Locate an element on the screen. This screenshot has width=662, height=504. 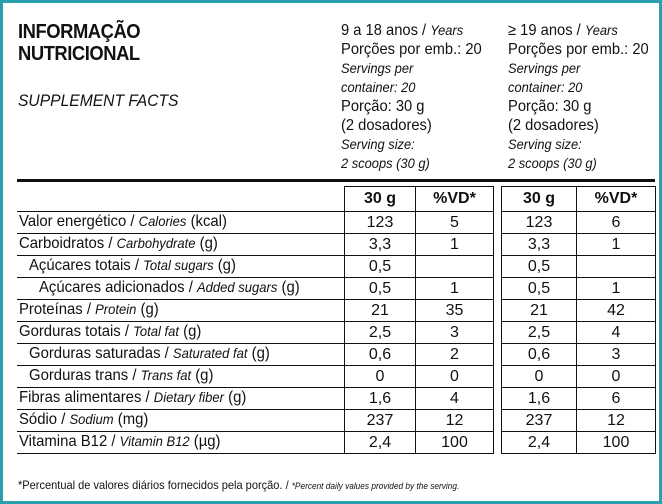
header-line: 2 scoops (30 g) is located at coordinates (411, 163).